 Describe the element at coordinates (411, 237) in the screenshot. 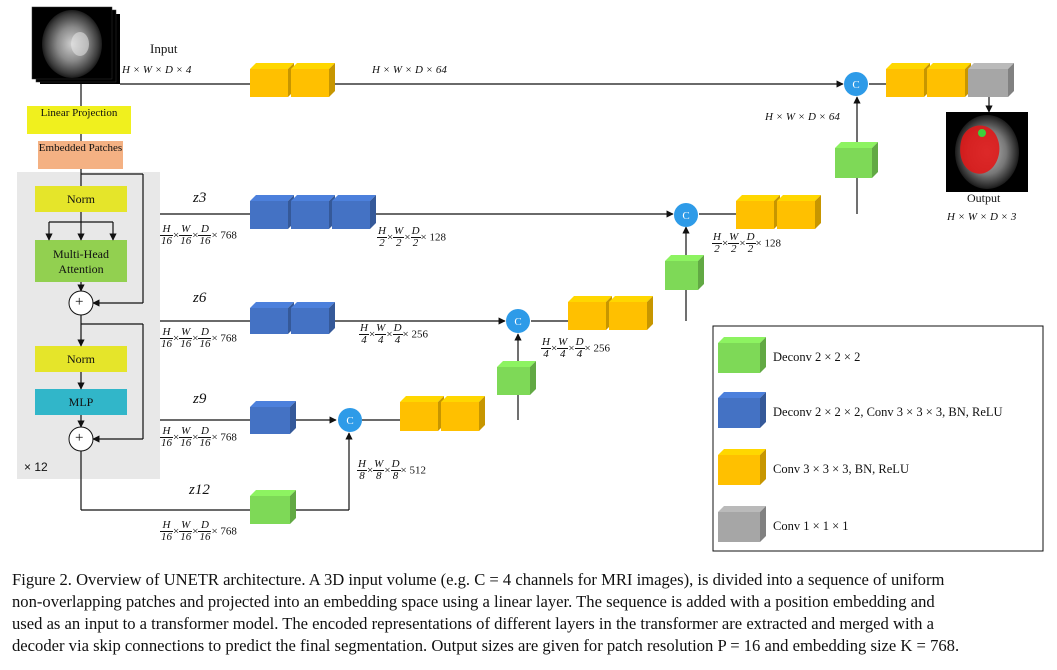

I see `dims-128-left: H 2 × W 2 × D 2 × 128` at that location.